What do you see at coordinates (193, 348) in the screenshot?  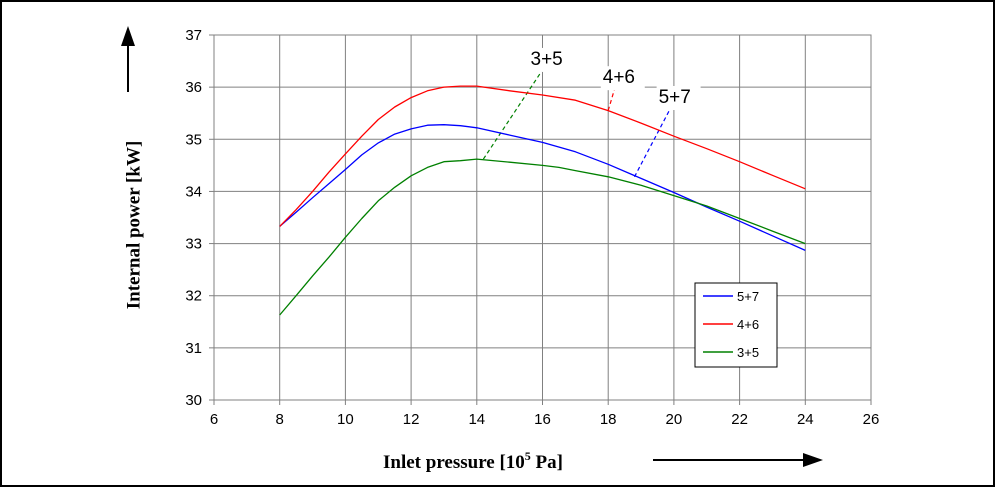 I see `y-tick-label: 31` at bounding box center [193, 348].